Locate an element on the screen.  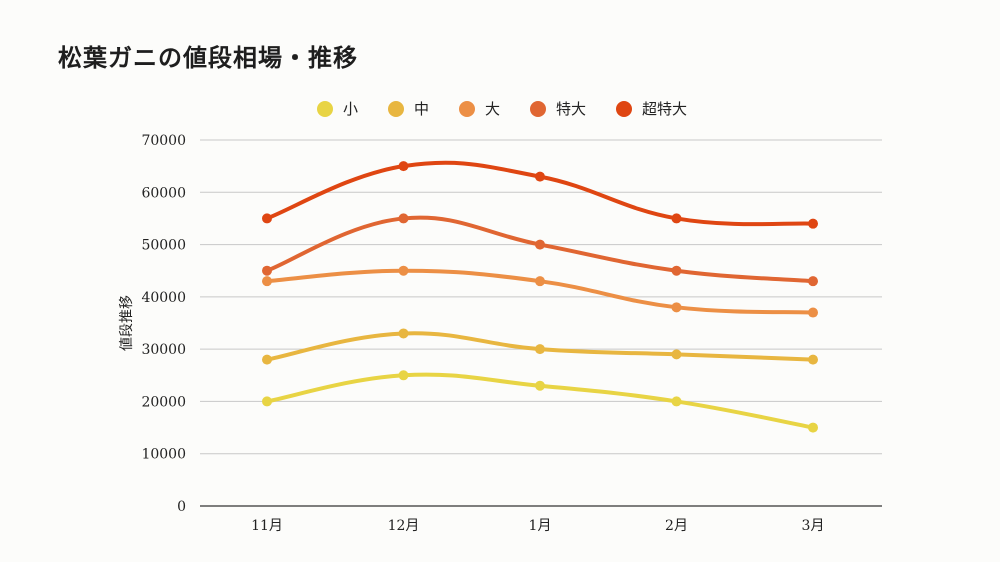
legend-item: 中 is located at coordinates (406, 108).